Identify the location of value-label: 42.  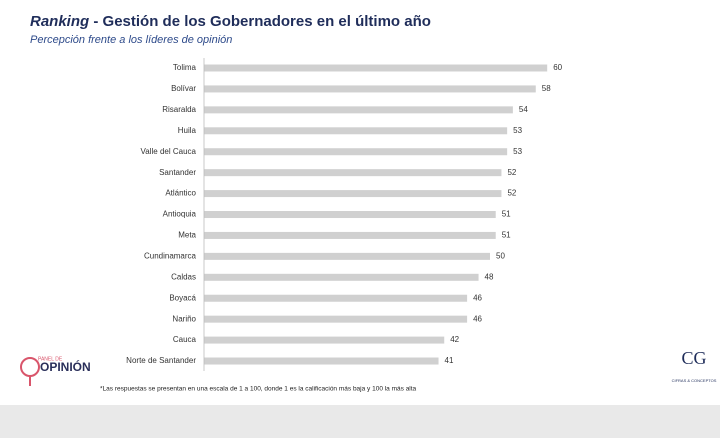
(454, 339).